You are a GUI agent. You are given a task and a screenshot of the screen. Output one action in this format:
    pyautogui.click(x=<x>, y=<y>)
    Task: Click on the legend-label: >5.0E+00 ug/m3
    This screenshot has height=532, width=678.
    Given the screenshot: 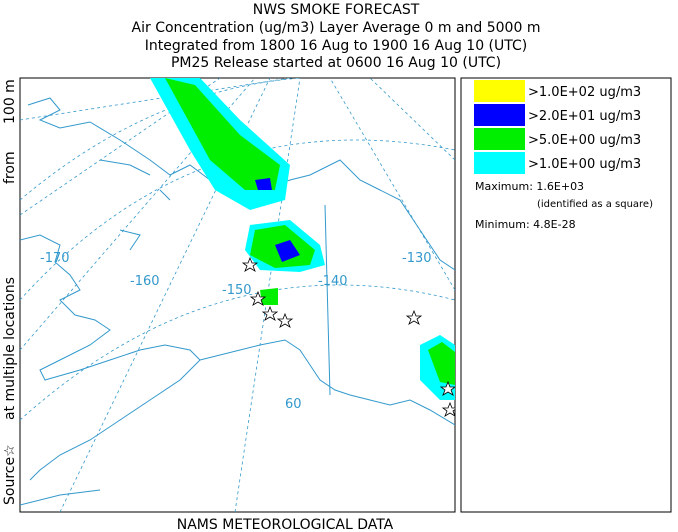 What is the action you would take?
    pyautogui.click(x=584, y=140)
    